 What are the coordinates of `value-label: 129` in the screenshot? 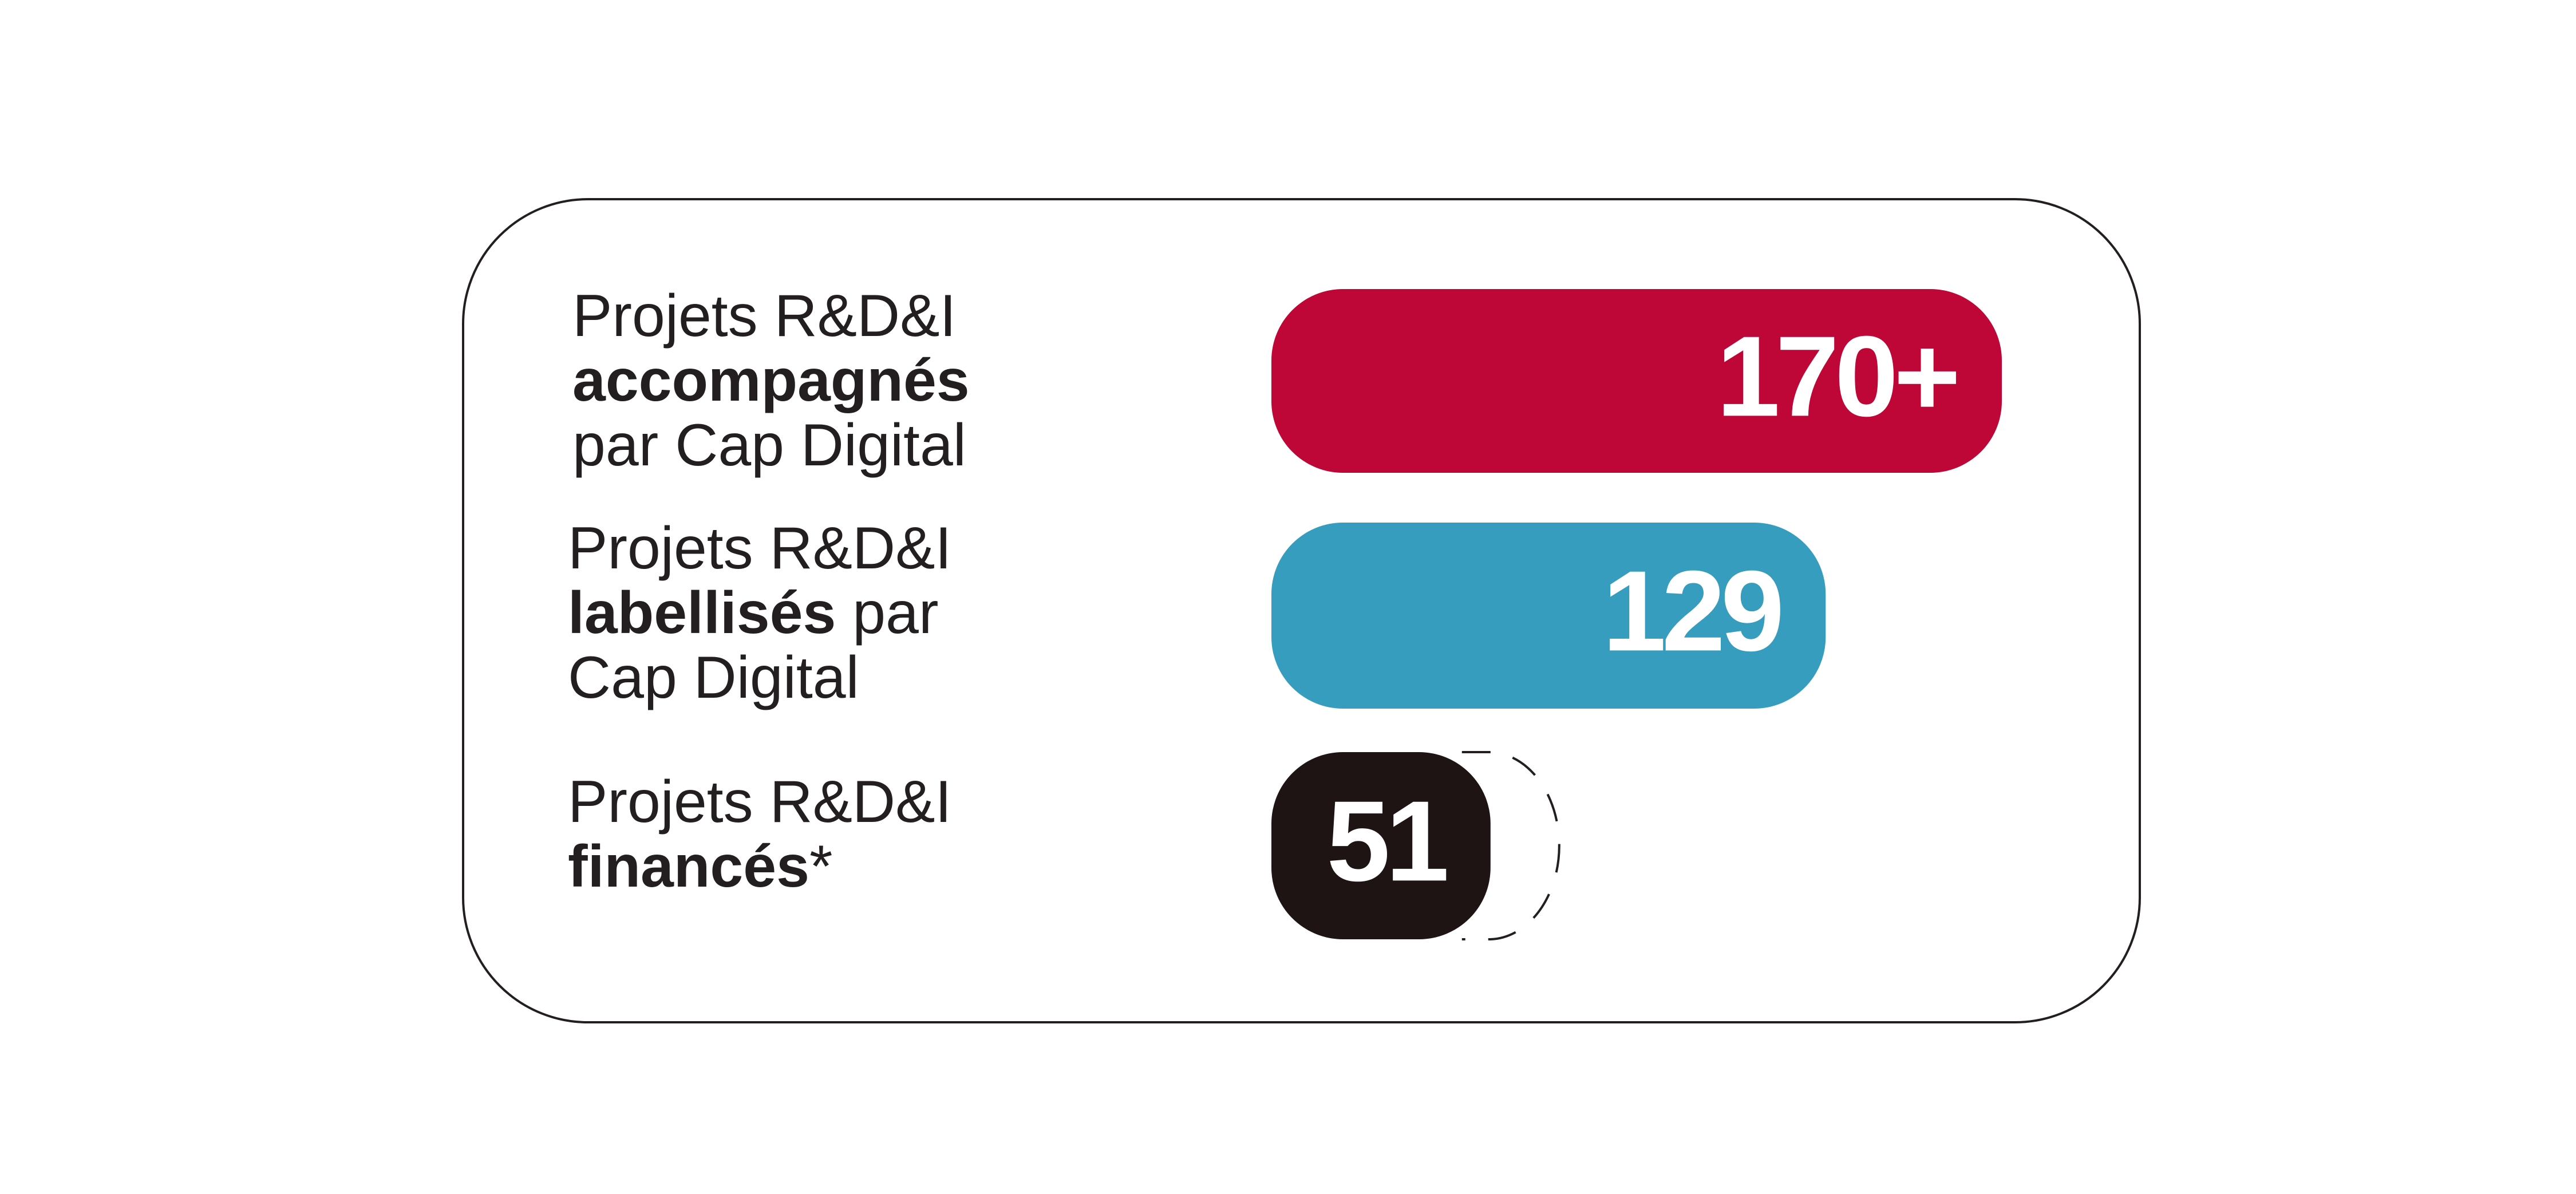 It's located at (1691, 611).